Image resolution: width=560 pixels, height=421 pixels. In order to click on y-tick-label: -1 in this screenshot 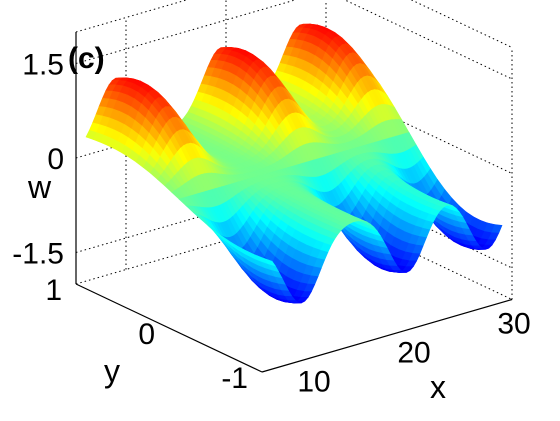, I will do `click(234, 378)`.